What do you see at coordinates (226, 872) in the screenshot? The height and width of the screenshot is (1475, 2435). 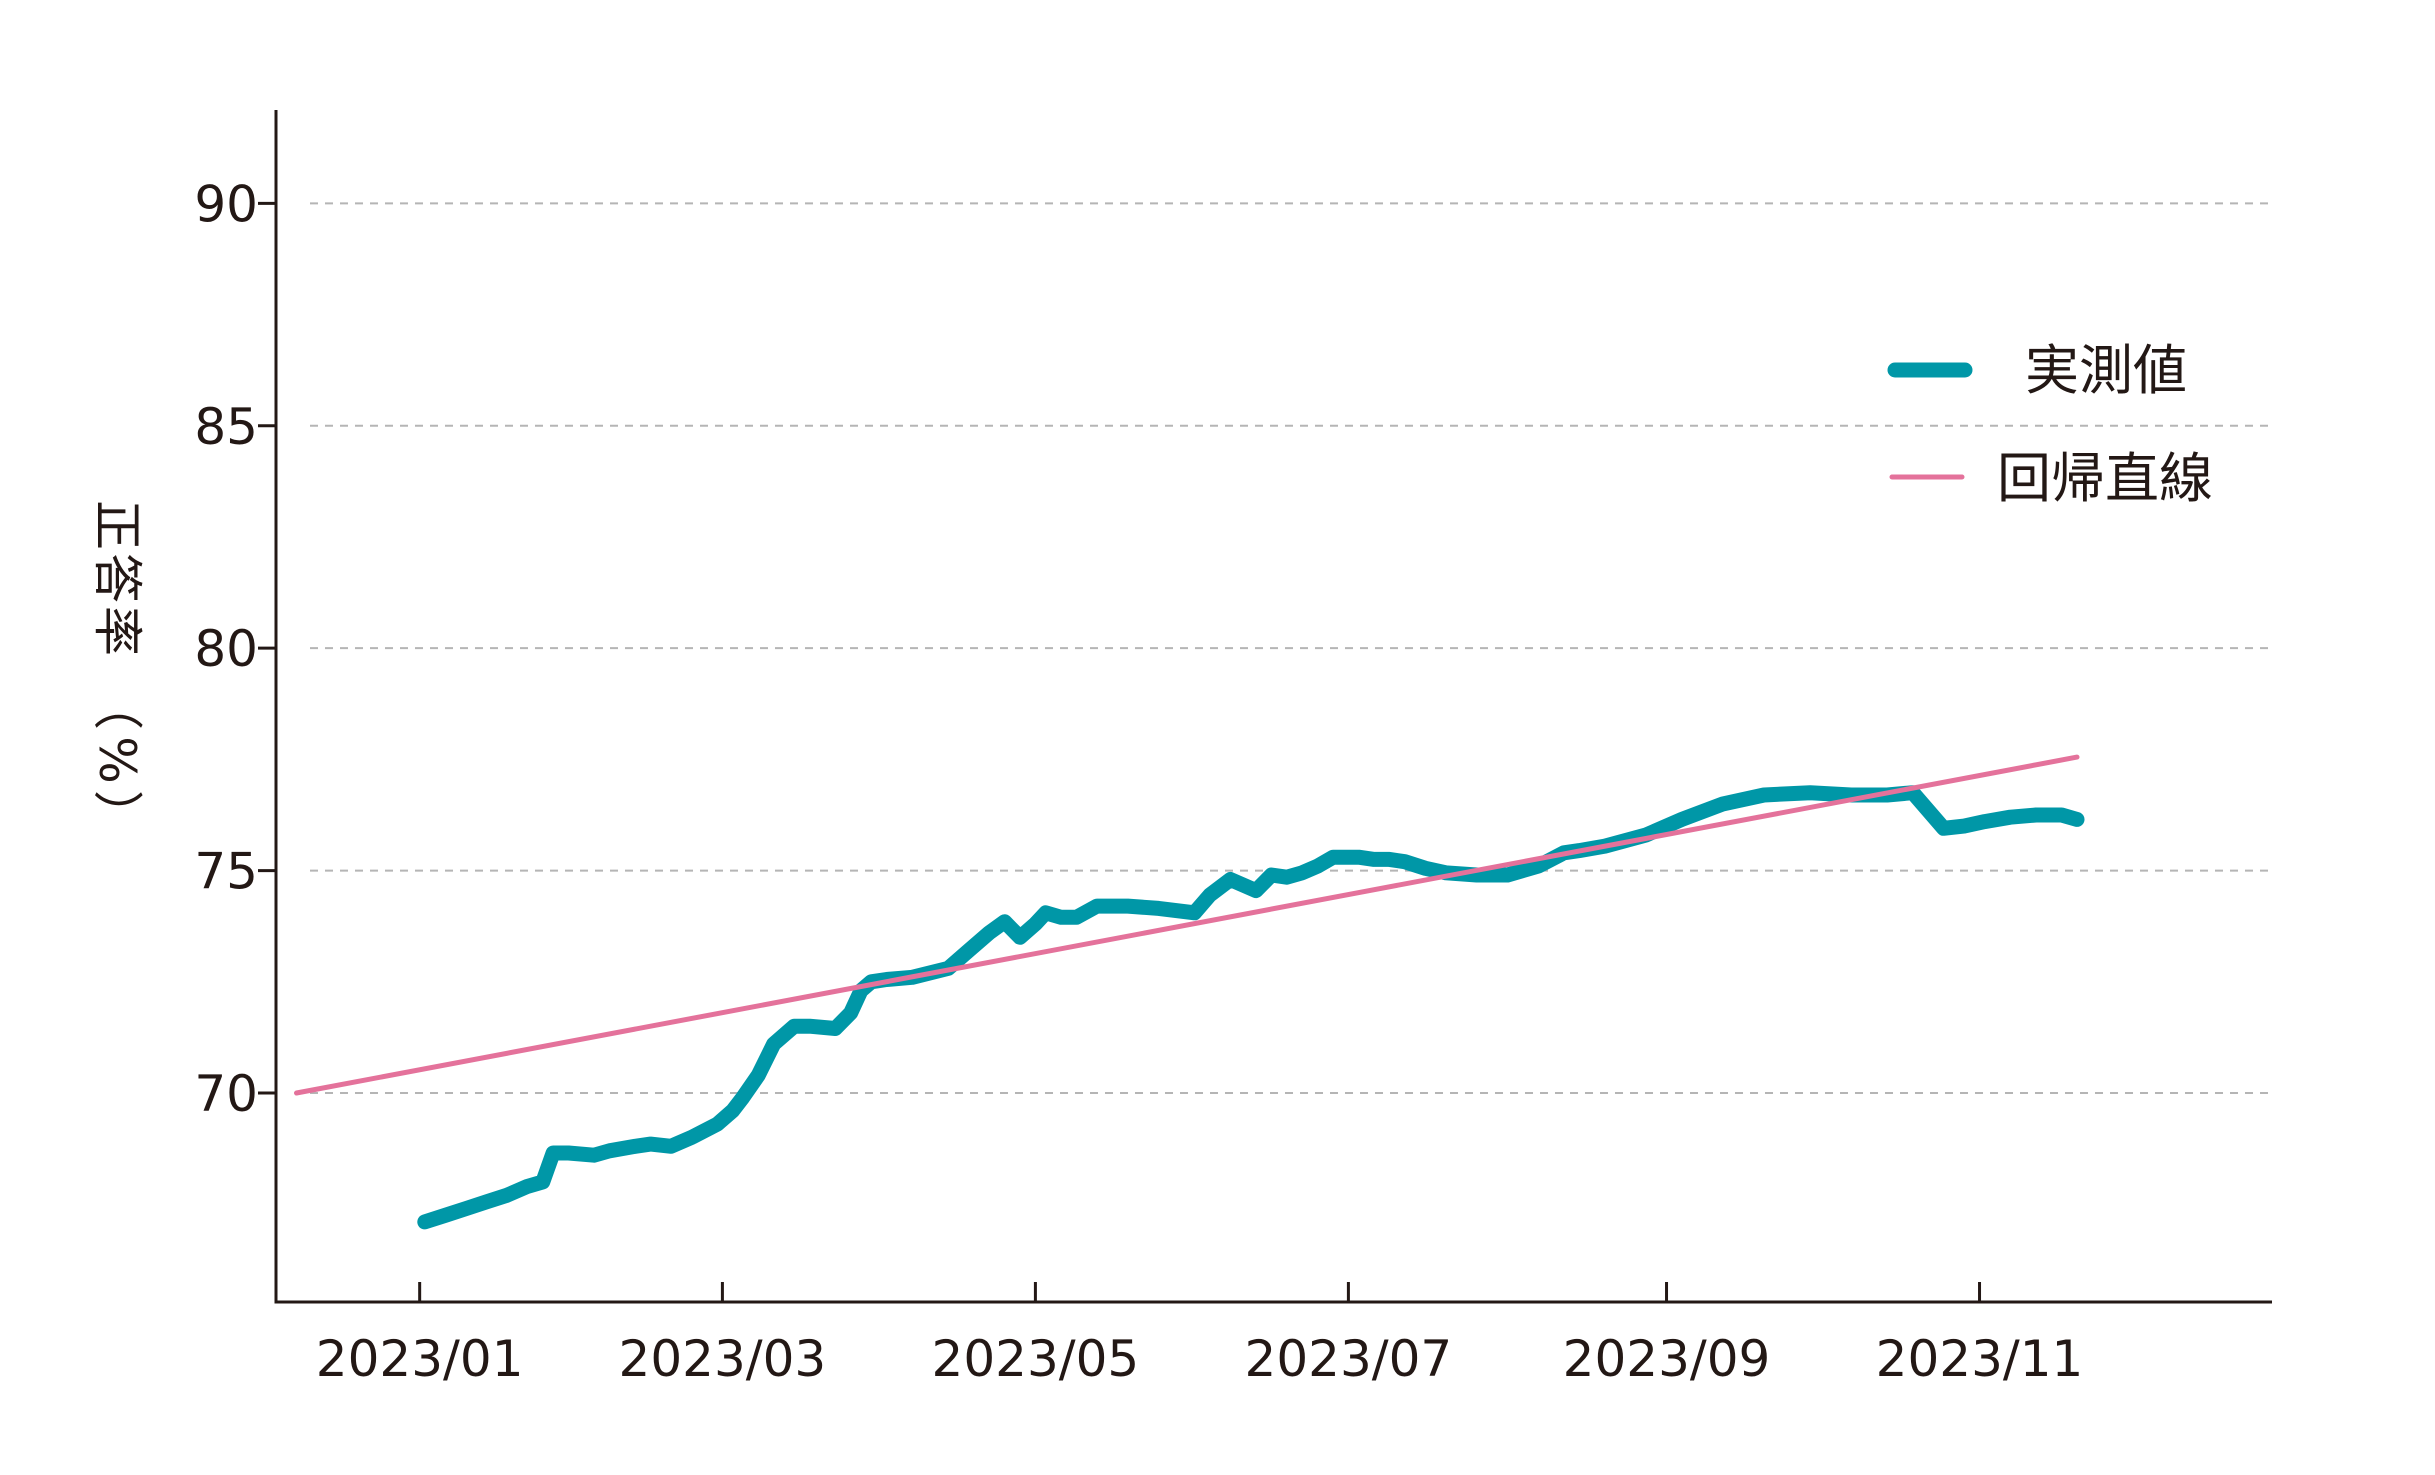 I see `y-tick-label: 75` at bounding box center [226, 872].